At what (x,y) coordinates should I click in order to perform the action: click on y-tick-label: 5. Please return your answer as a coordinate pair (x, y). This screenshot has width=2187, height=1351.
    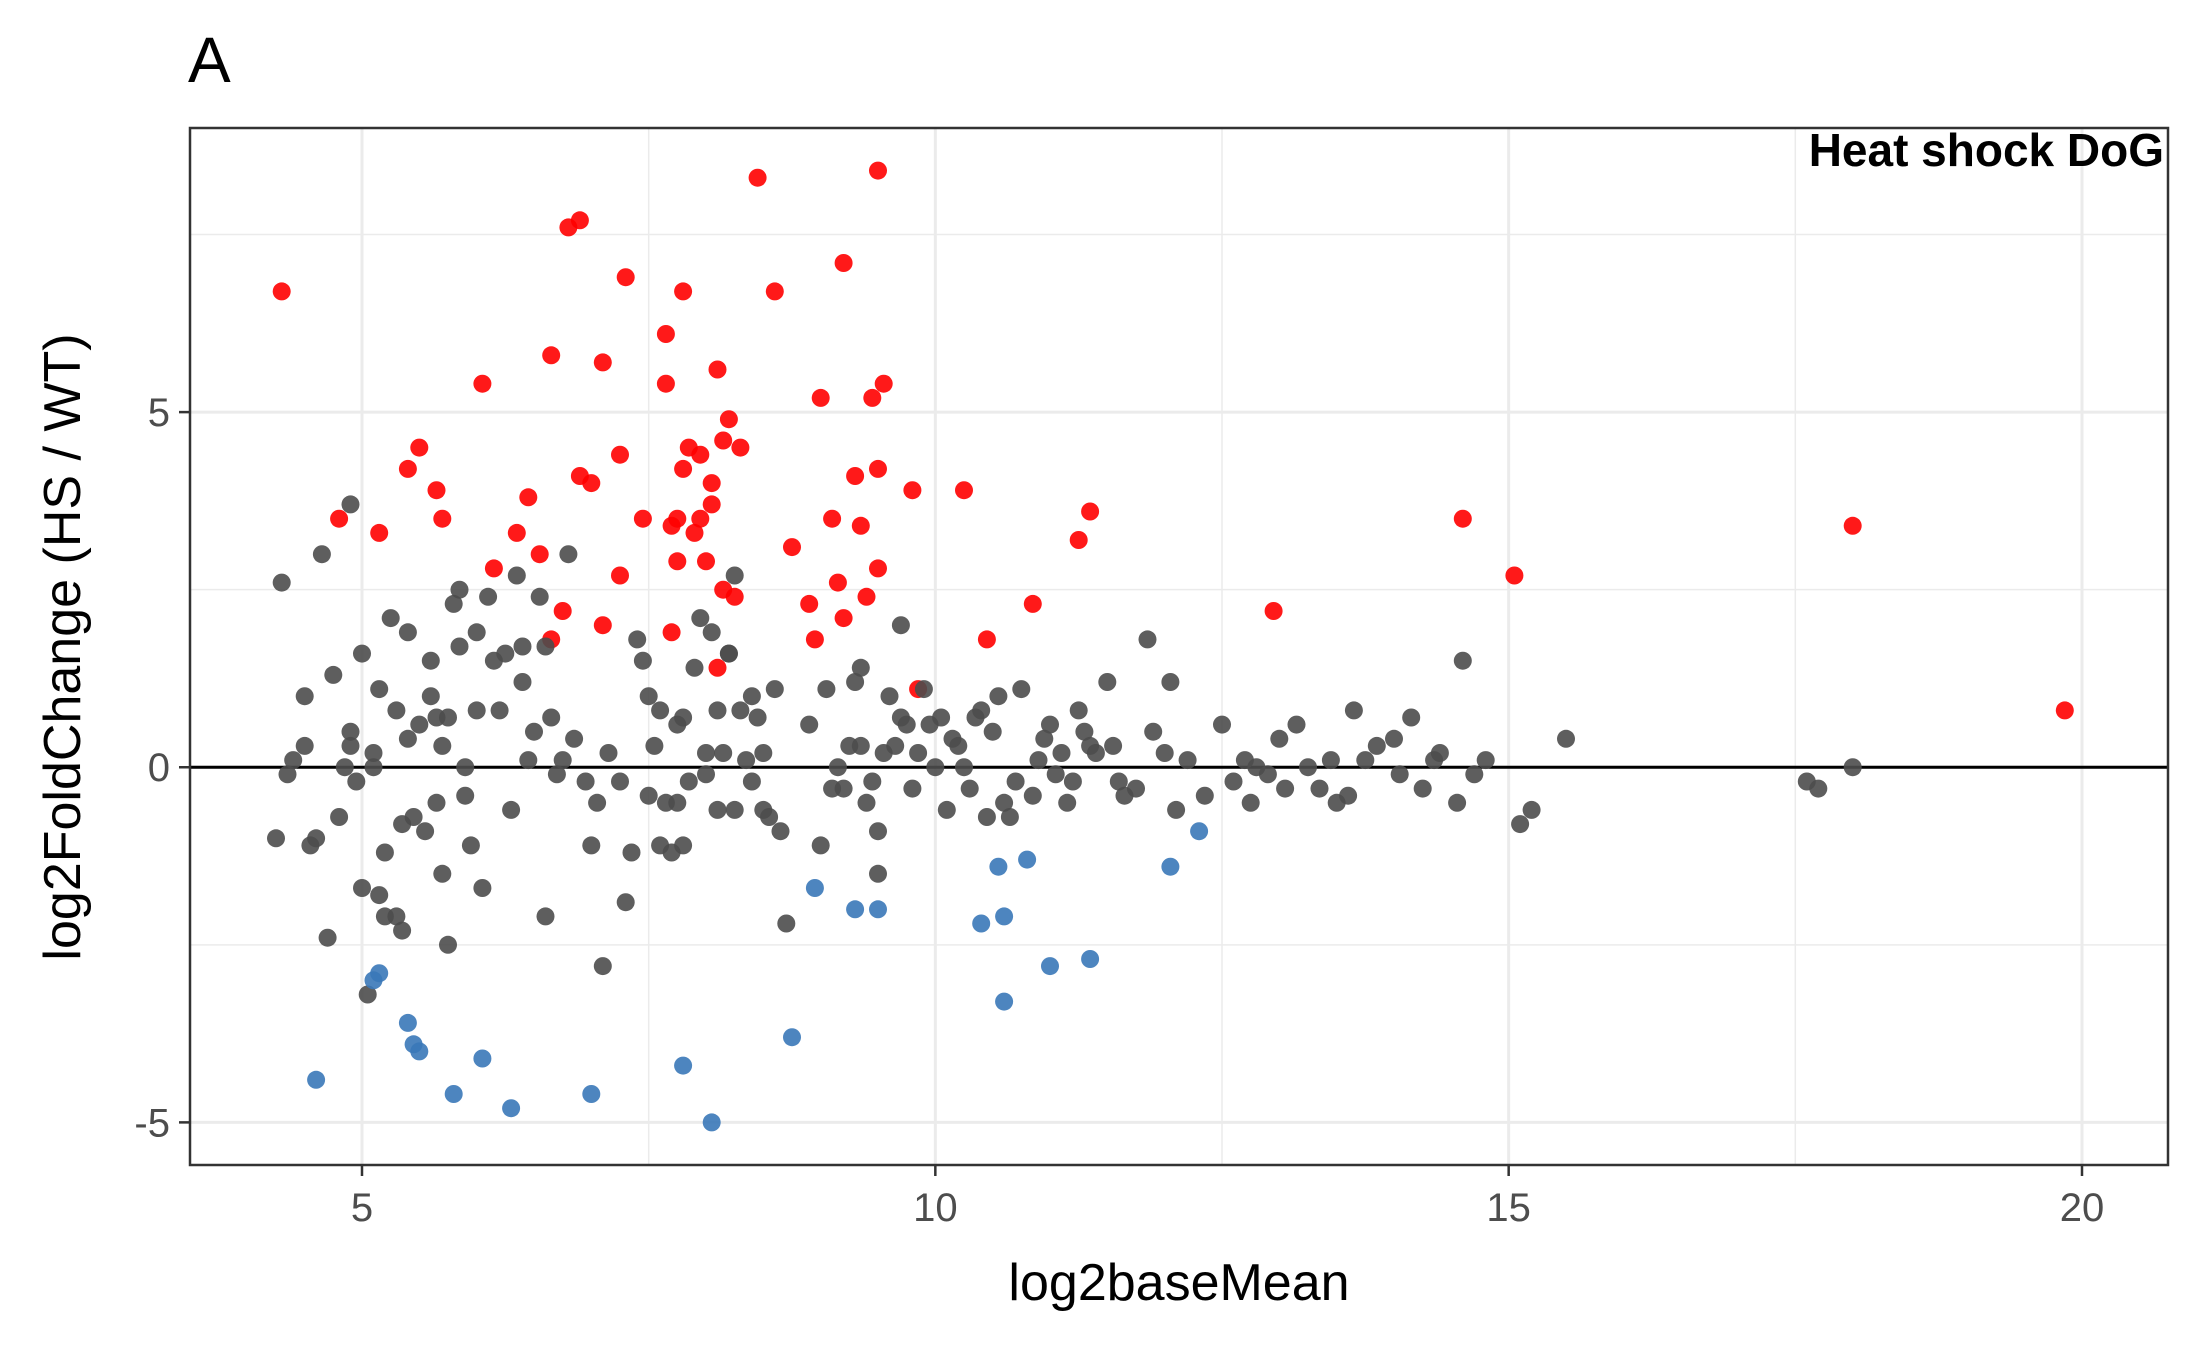
    Looking at the image, I should click on (159, 413).